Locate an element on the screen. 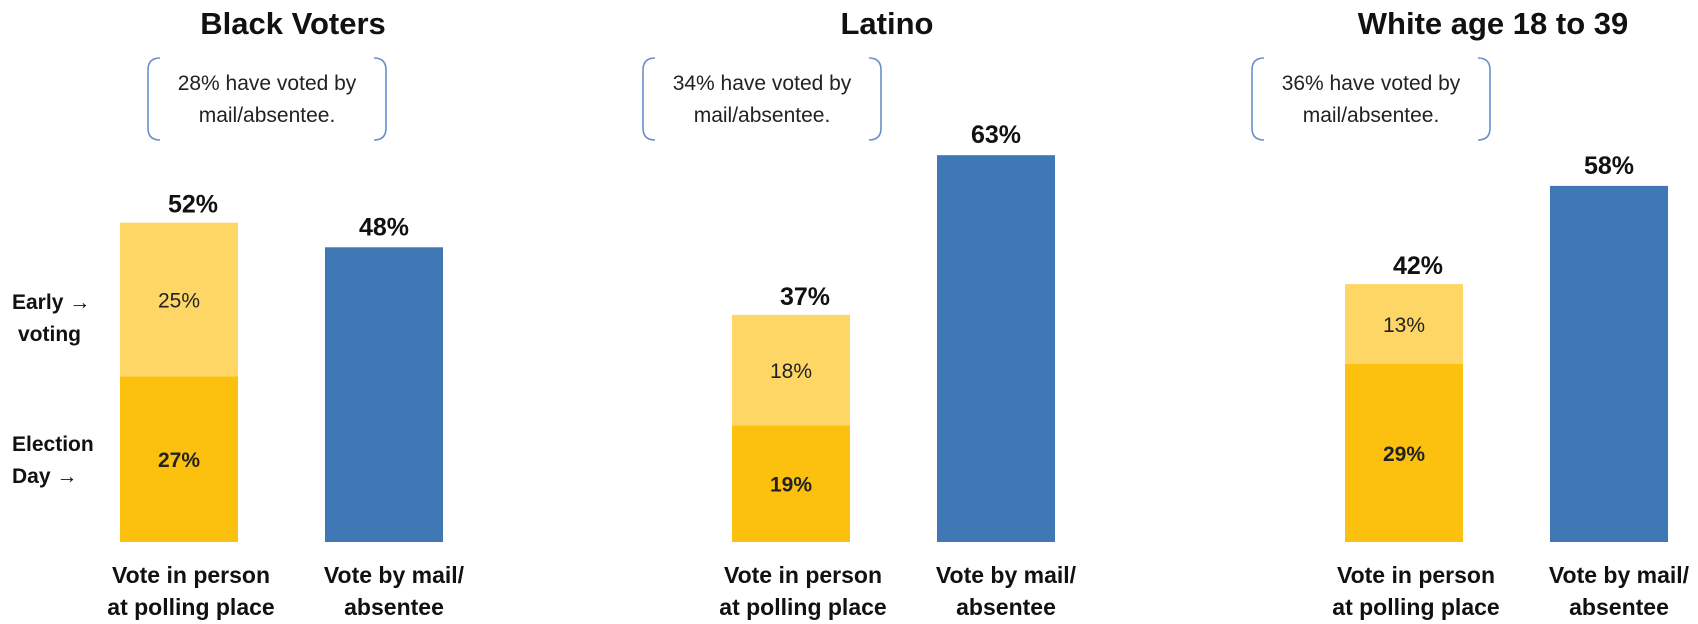 The height and width of the screenshot is (624, 1698). data-label-in-person-total: 42% is located at coordinates (1418, 266).